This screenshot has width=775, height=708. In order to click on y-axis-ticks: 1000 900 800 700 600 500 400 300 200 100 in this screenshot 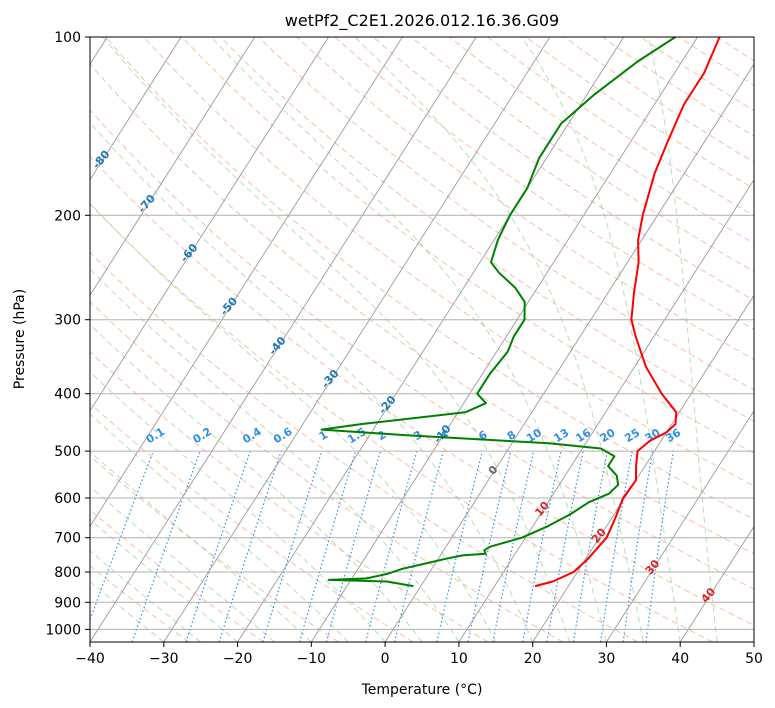, I will do `click(67, 334)`.